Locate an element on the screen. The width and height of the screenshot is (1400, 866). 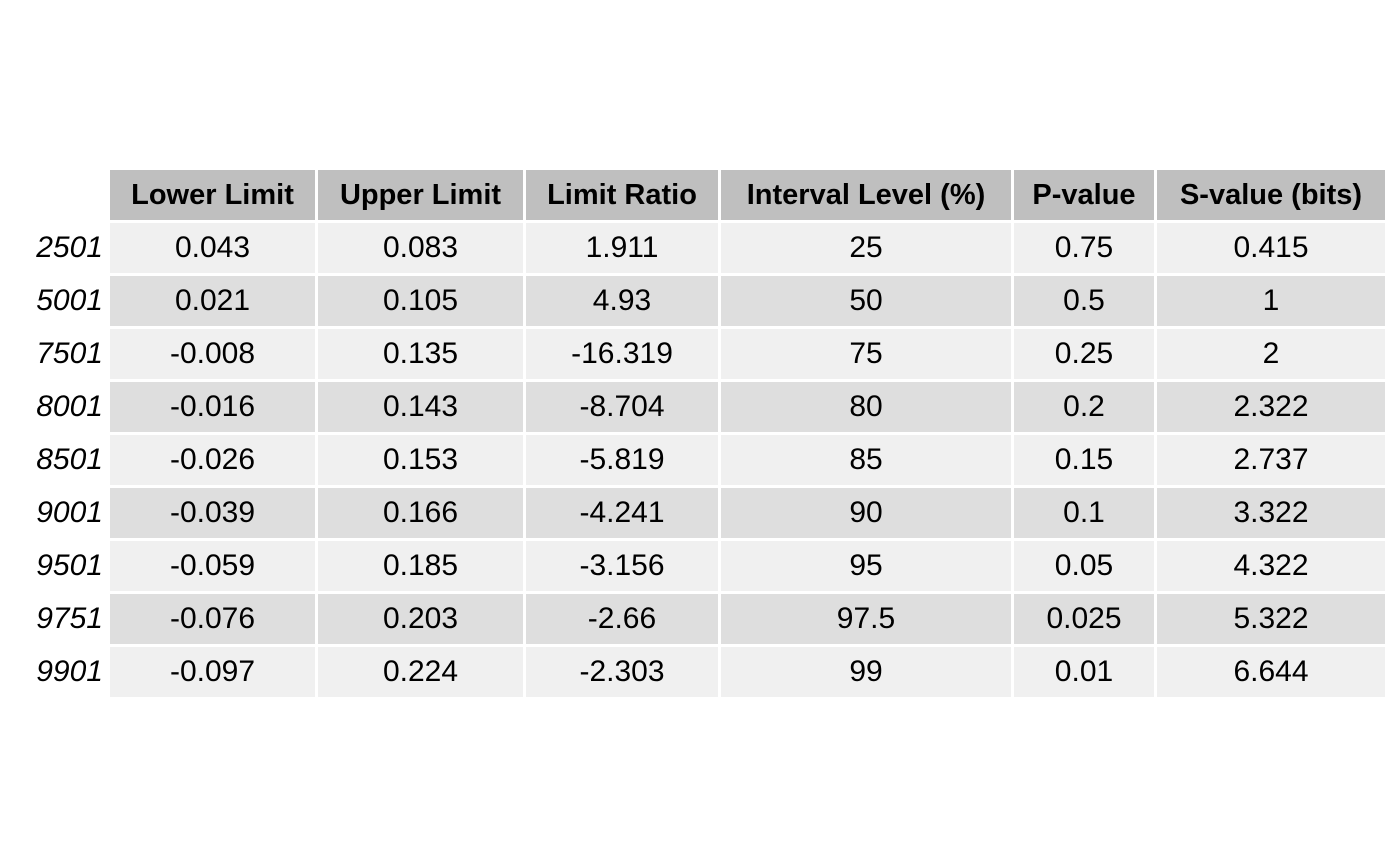
cell-lower-limit: -0.016 is located at coordinates (212, 407).